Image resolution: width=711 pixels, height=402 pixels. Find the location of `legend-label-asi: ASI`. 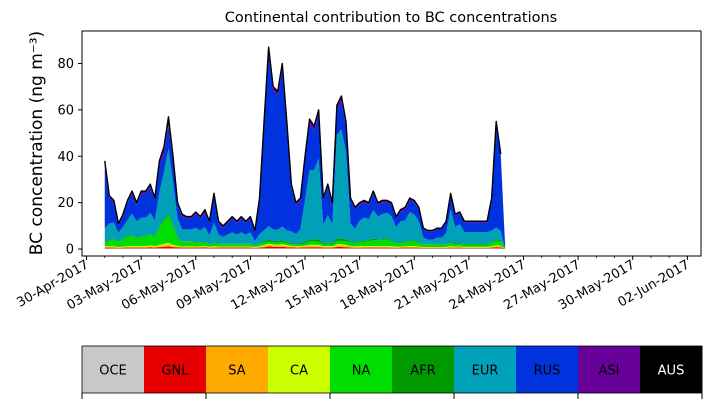

legend-label-asi: ASI is located at coordinates (609, 371).